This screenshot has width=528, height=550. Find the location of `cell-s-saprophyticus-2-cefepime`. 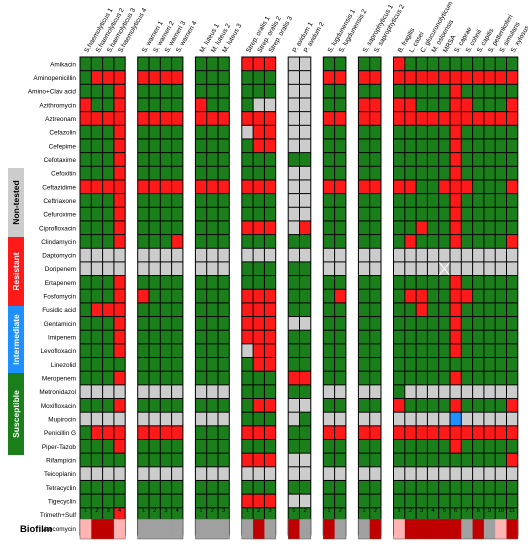

cell-s-saprophyticus-2-cefepime is located at coordinates (375, 146).